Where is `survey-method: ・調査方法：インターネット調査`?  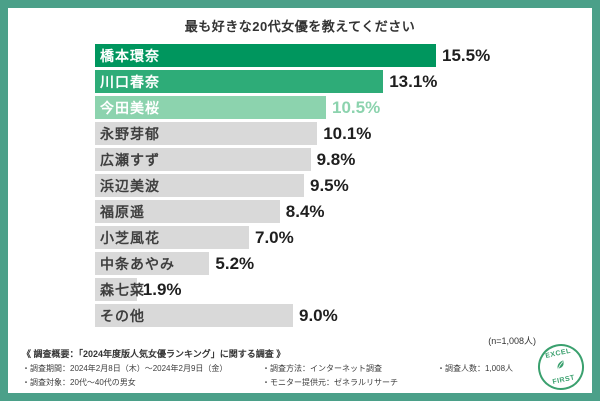 survey-method: ・調査方法：インターネット調査 is located at coordinates (322, 369).